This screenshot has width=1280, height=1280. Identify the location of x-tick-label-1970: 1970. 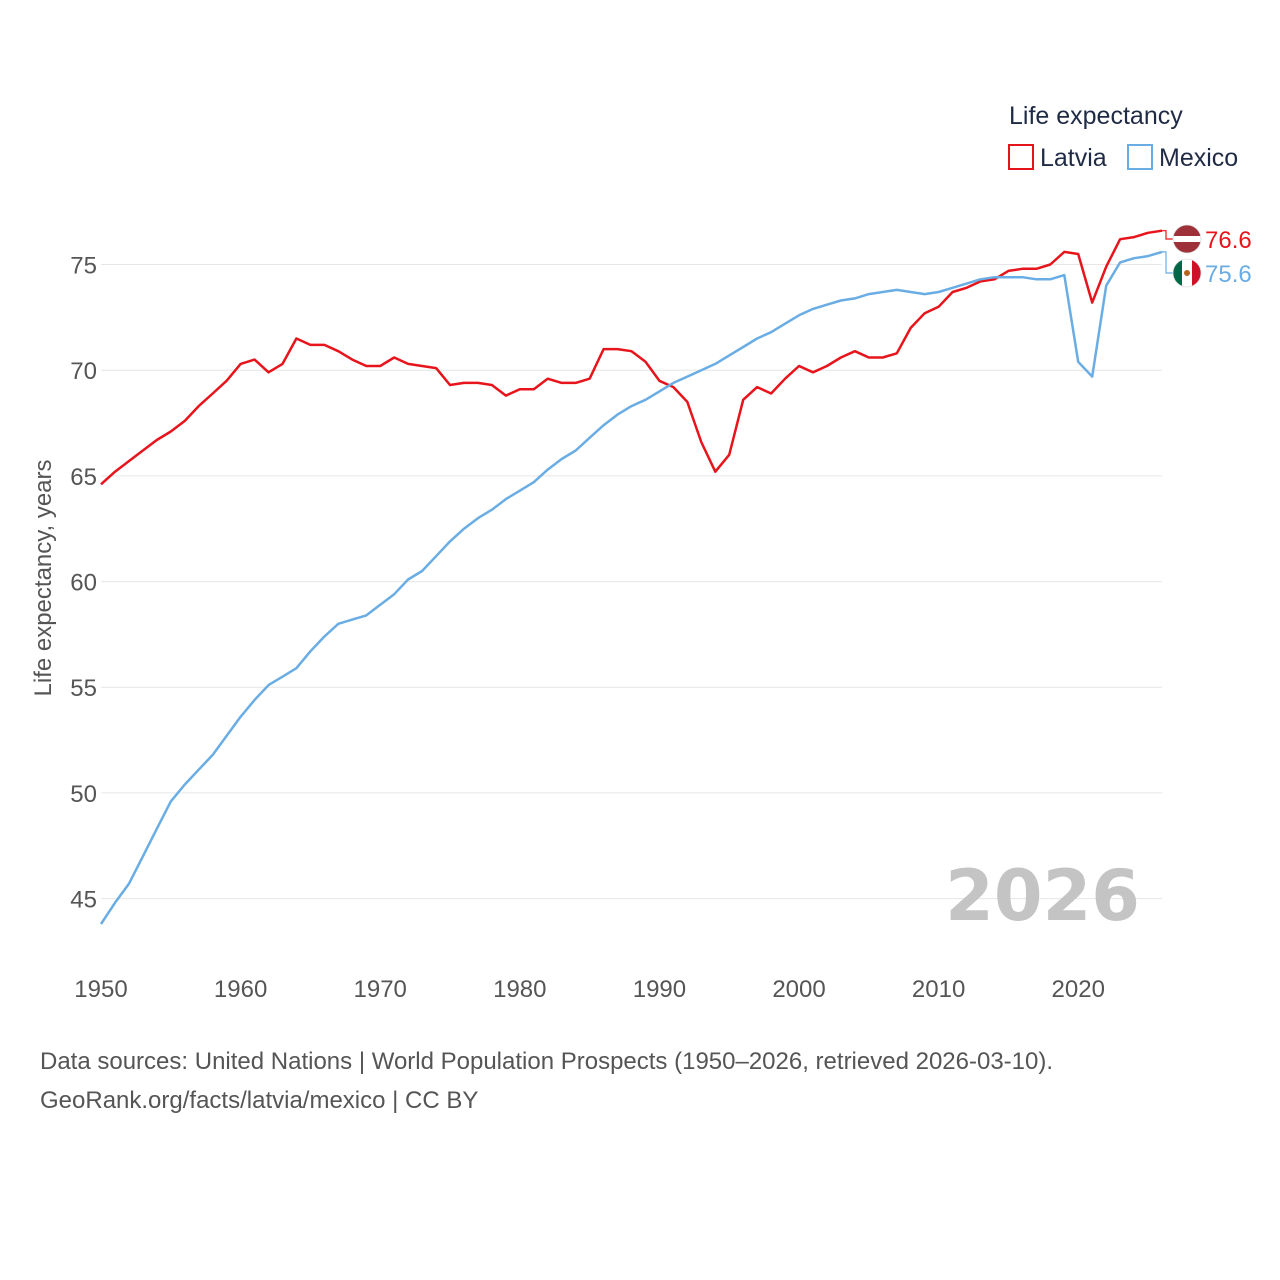
(380, 989).